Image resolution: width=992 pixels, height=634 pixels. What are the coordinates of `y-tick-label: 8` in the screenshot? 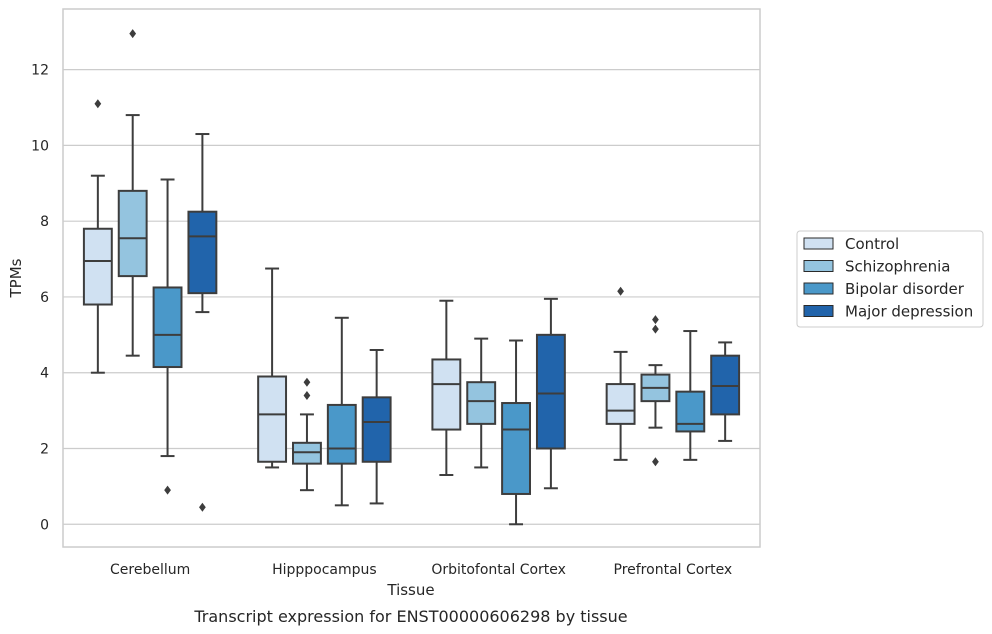 It's located at (44, 222).